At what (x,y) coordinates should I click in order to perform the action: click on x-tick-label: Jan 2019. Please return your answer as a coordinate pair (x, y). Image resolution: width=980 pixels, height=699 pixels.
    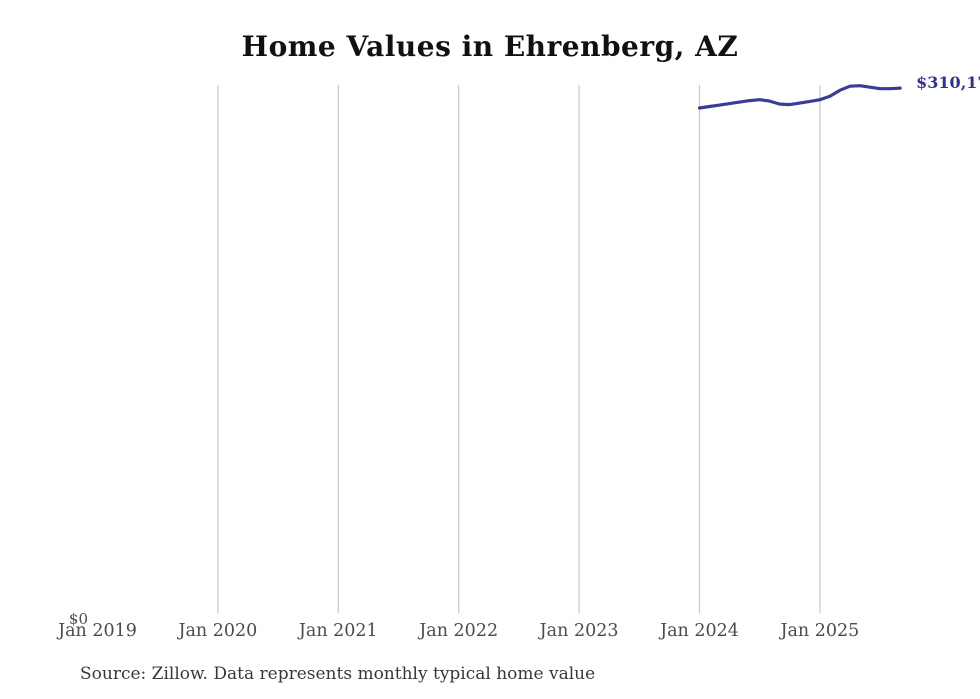
    Looking at the image, I should click on (97, 631).